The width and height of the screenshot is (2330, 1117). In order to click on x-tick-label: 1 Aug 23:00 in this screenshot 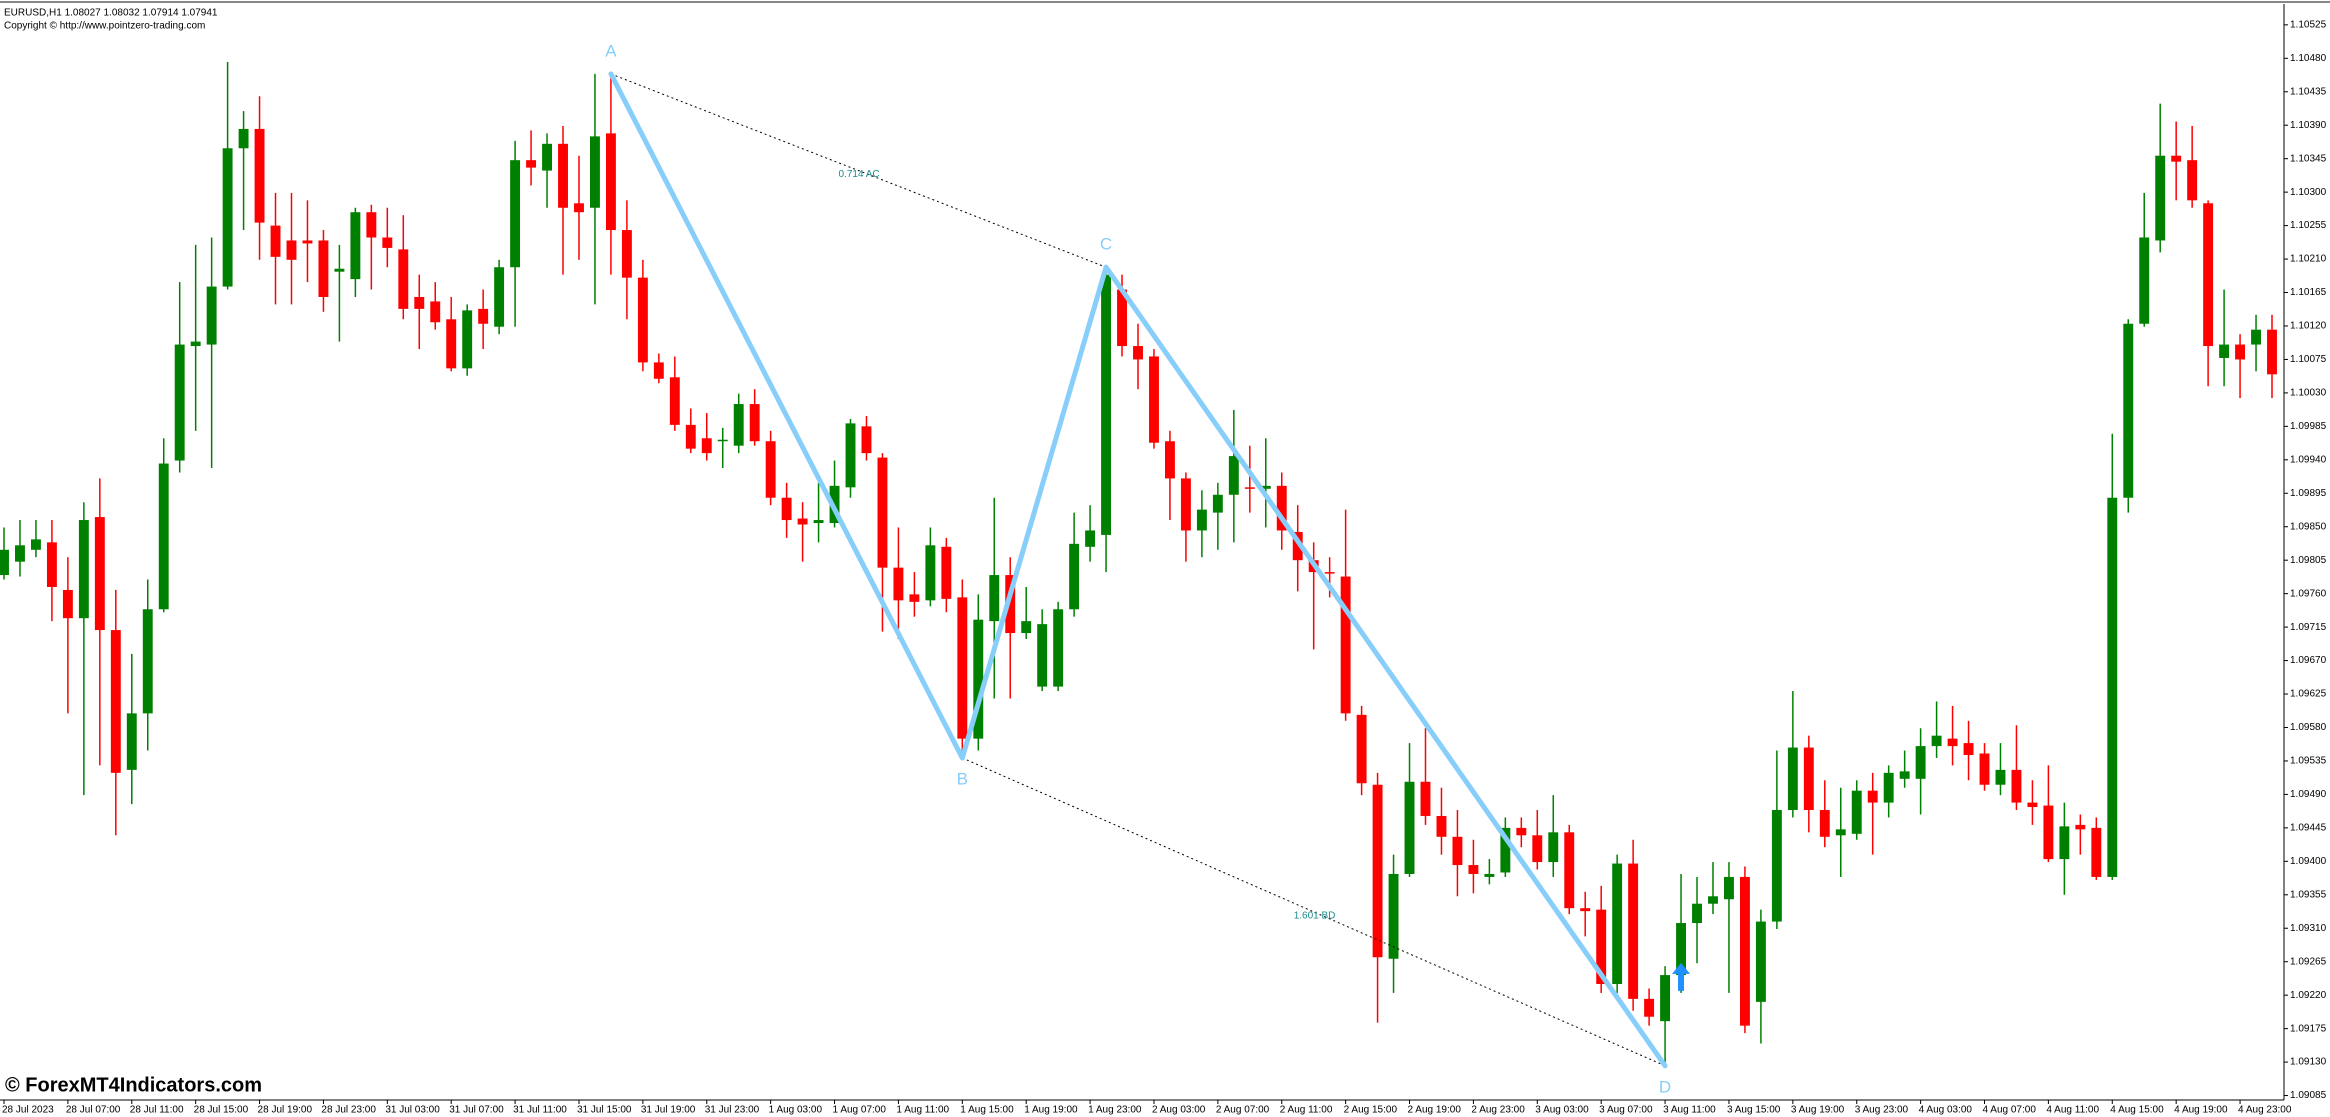, I will do `click(1115, 1110)`.